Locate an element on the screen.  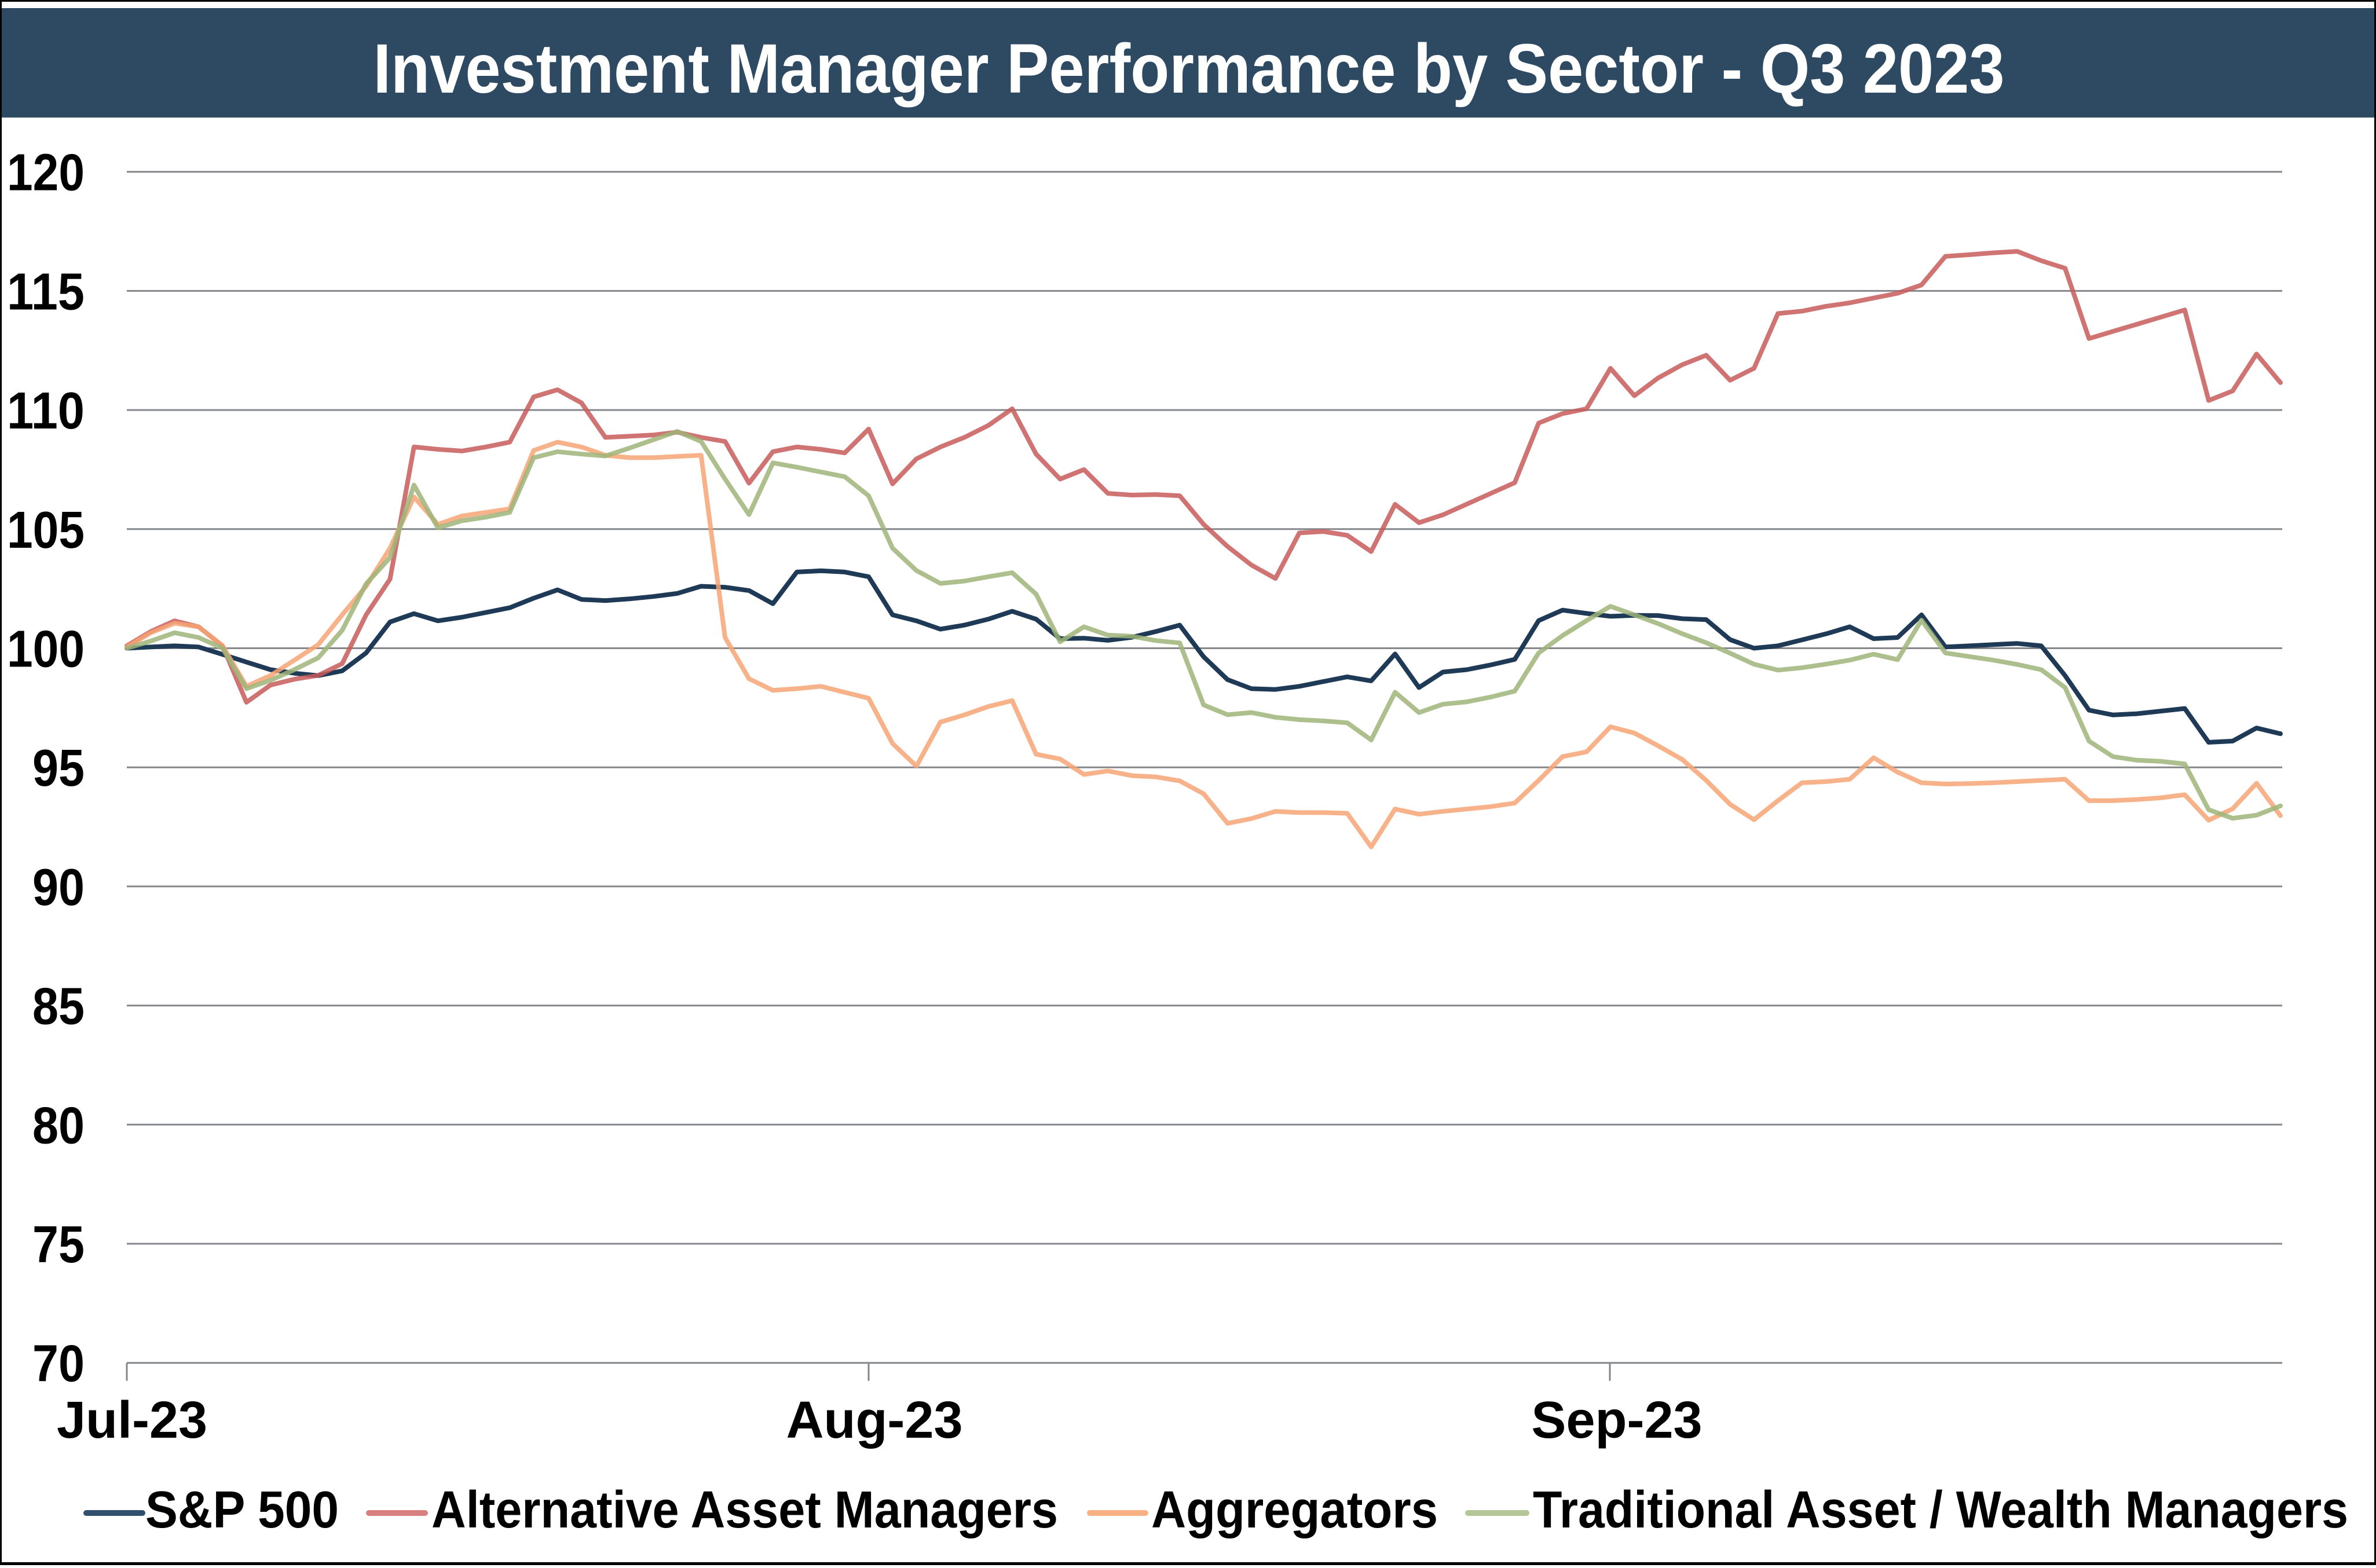
svg-text: 70 is located at coordinates (58, 1364).